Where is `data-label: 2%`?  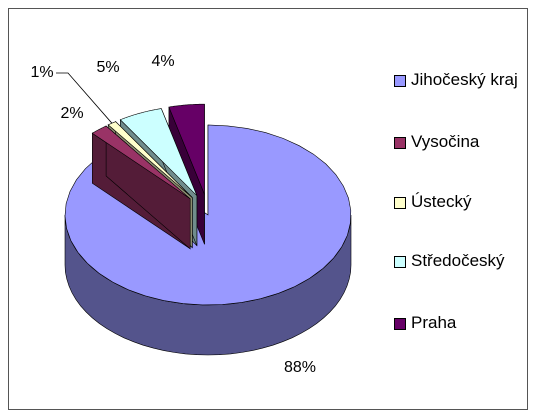
data-label: 2% is located at coordinates (71, 113).